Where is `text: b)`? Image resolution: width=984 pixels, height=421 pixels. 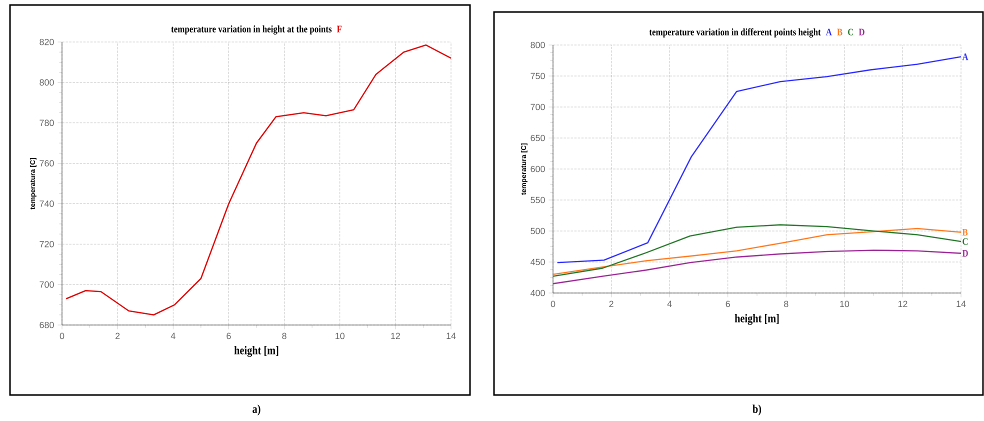 text: b) is located at coordinates (757, 410).